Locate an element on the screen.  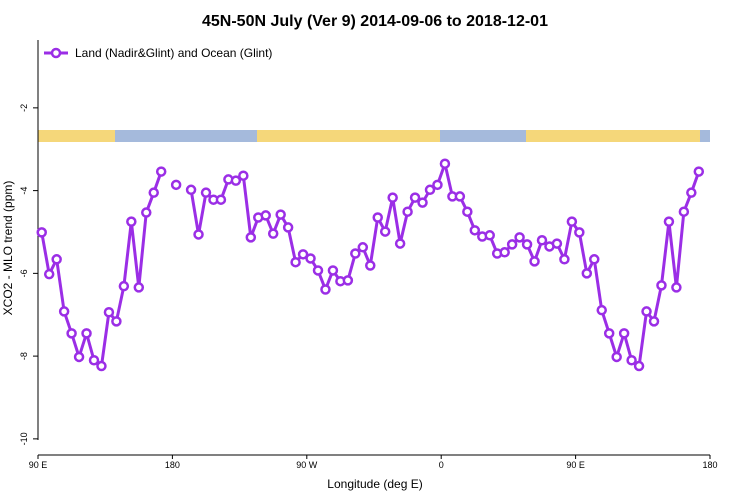
legend-label: Land (Nadir&Glint) and Ocean (Glint) is located at coordinates (173, 53).